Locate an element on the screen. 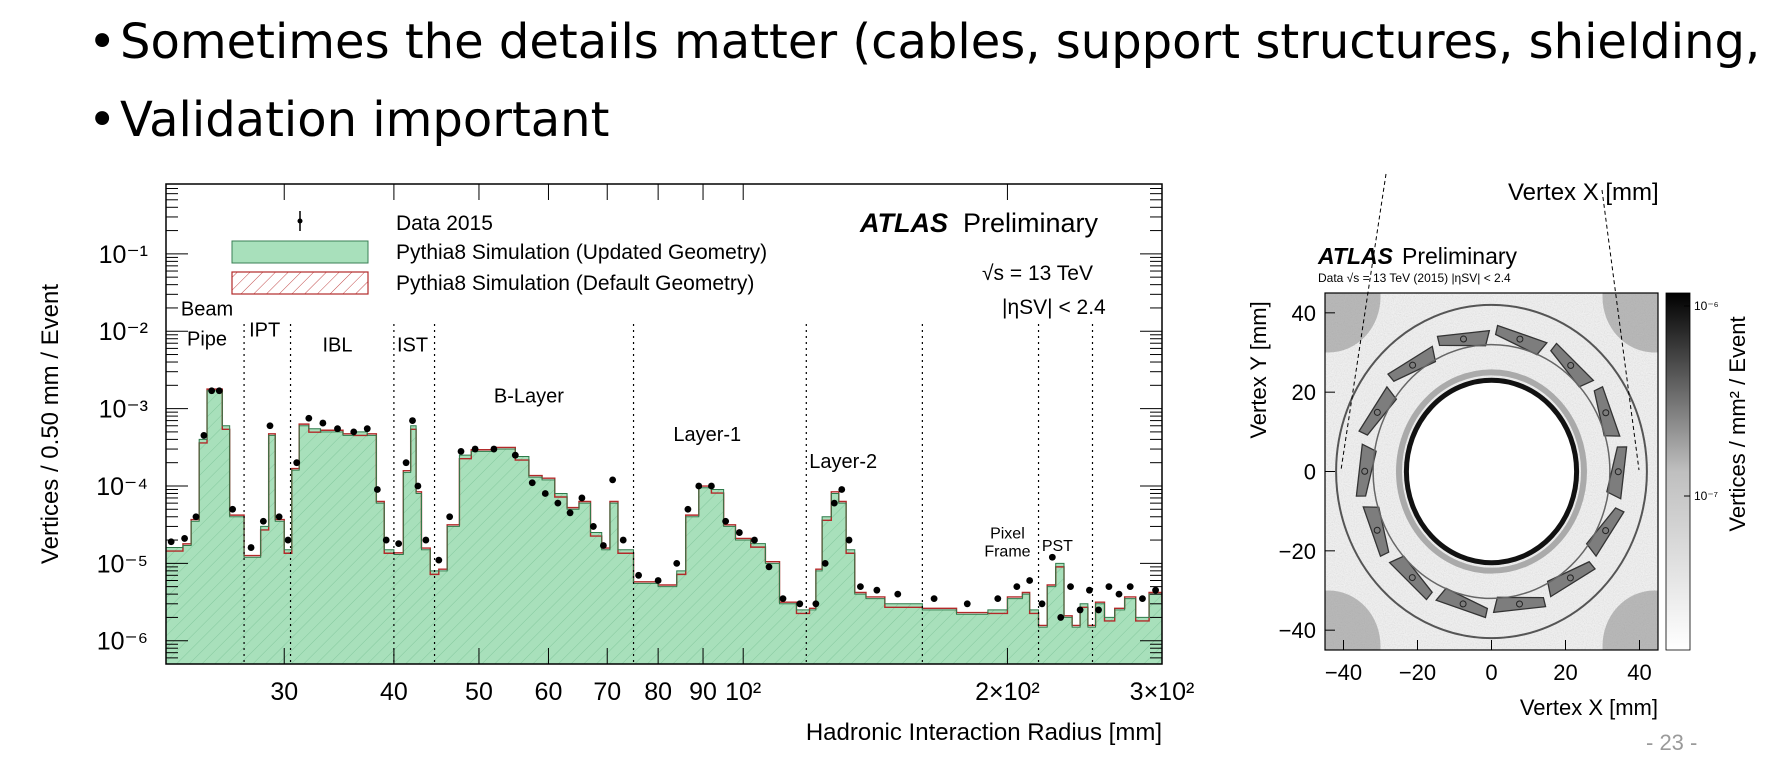 This screenshot has width=1766, height=784. x-tick-label: 50 is located at coordinates (479, 692).